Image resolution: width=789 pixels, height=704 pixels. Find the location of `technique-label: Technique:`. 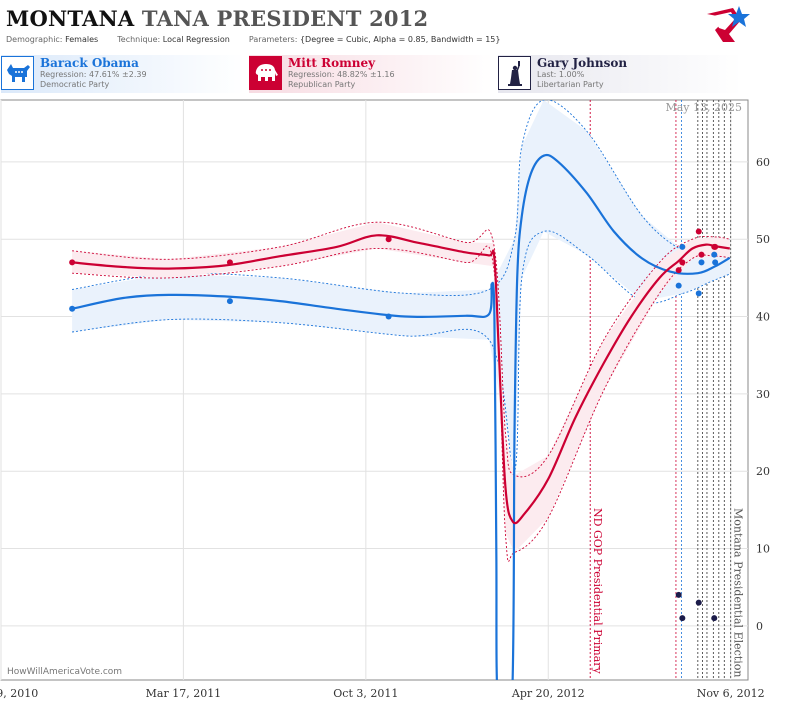

technique-label: Technique: is located at coordinates (139, 39).